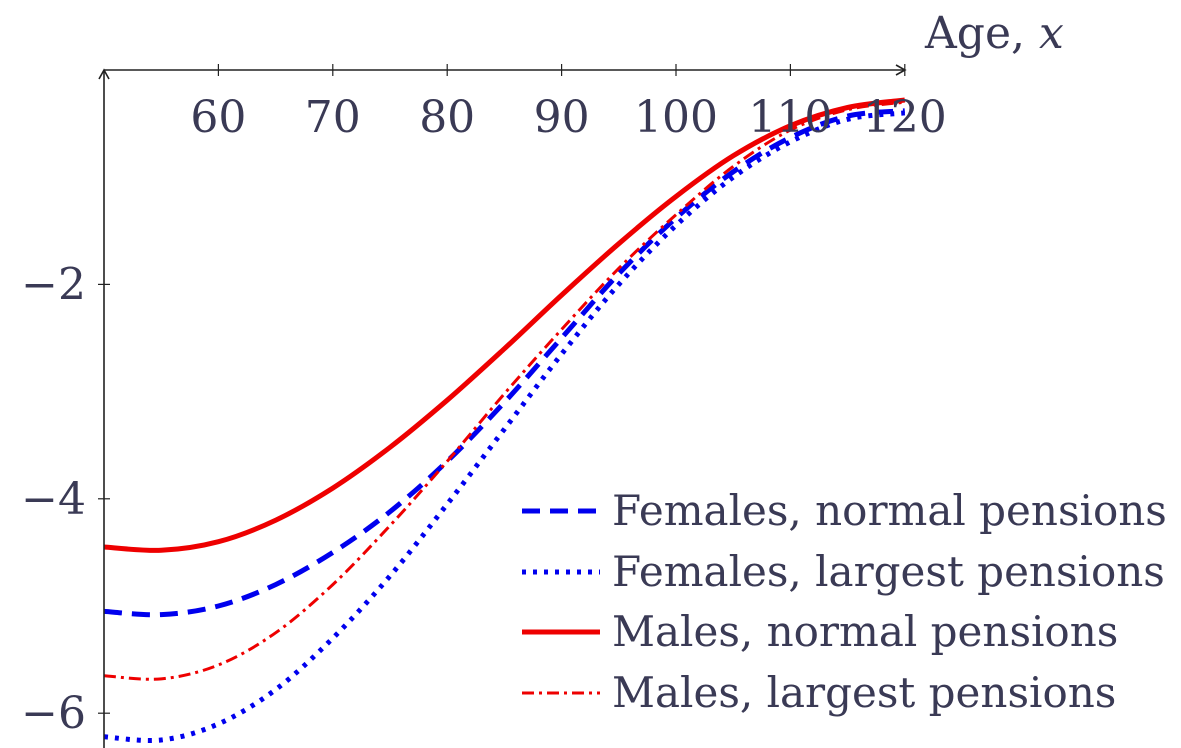 This screenshot has height=748, width=1181. I want to click on x-tick-label: 120, so click(905, 117).